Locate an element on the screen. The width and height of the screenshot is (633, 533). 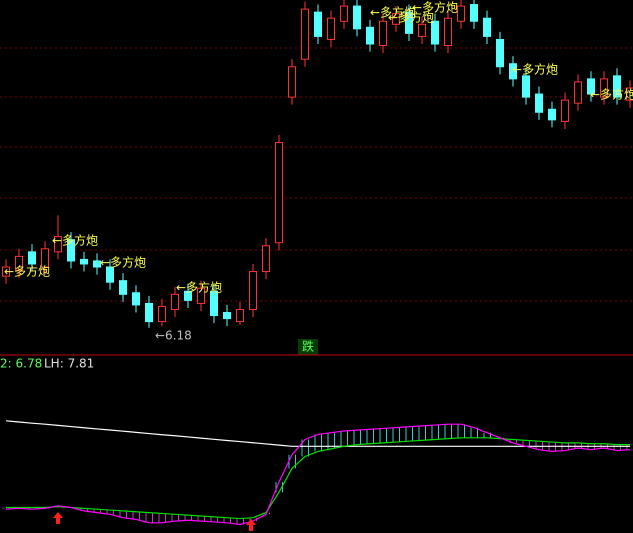
indicator-label: LH: 7.81 is located at coordinates (69, 364).